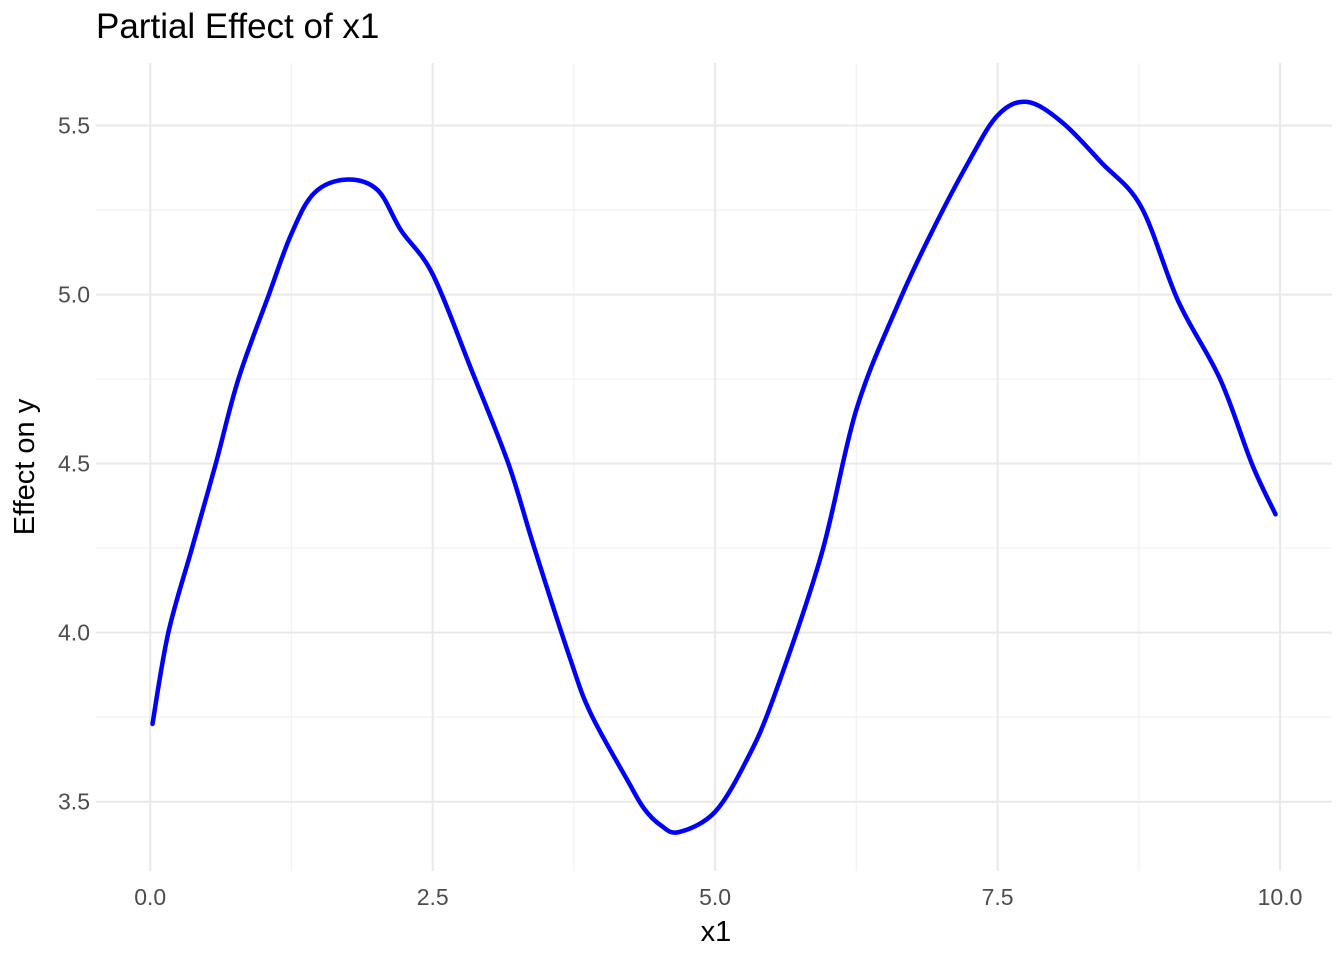 Image resolution: width=1344 pixels, height=960 pixels. Describe the element at coordinates (74, 295) in the screenshot. I see `y-tick-label: 5.0` at that location.